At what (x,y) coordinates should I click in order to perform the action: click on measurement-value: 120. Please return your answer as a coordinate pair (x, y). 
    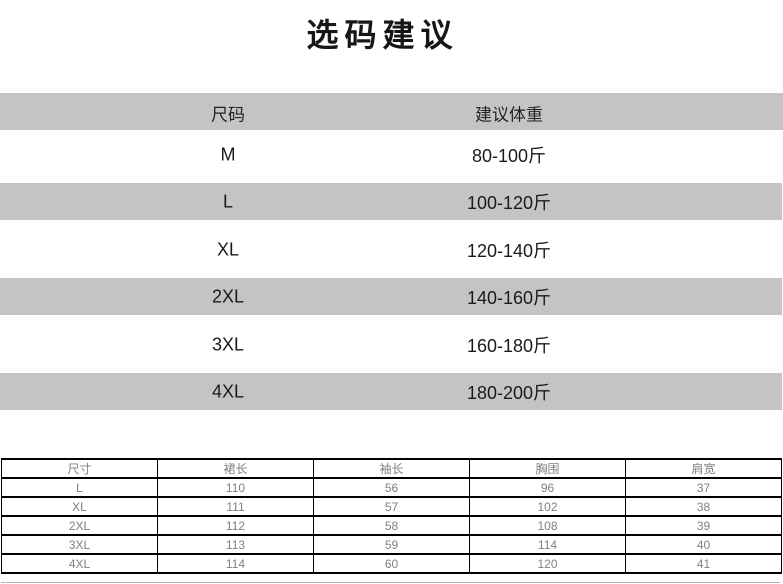
    Looking at the image, I should click on (547, 563).